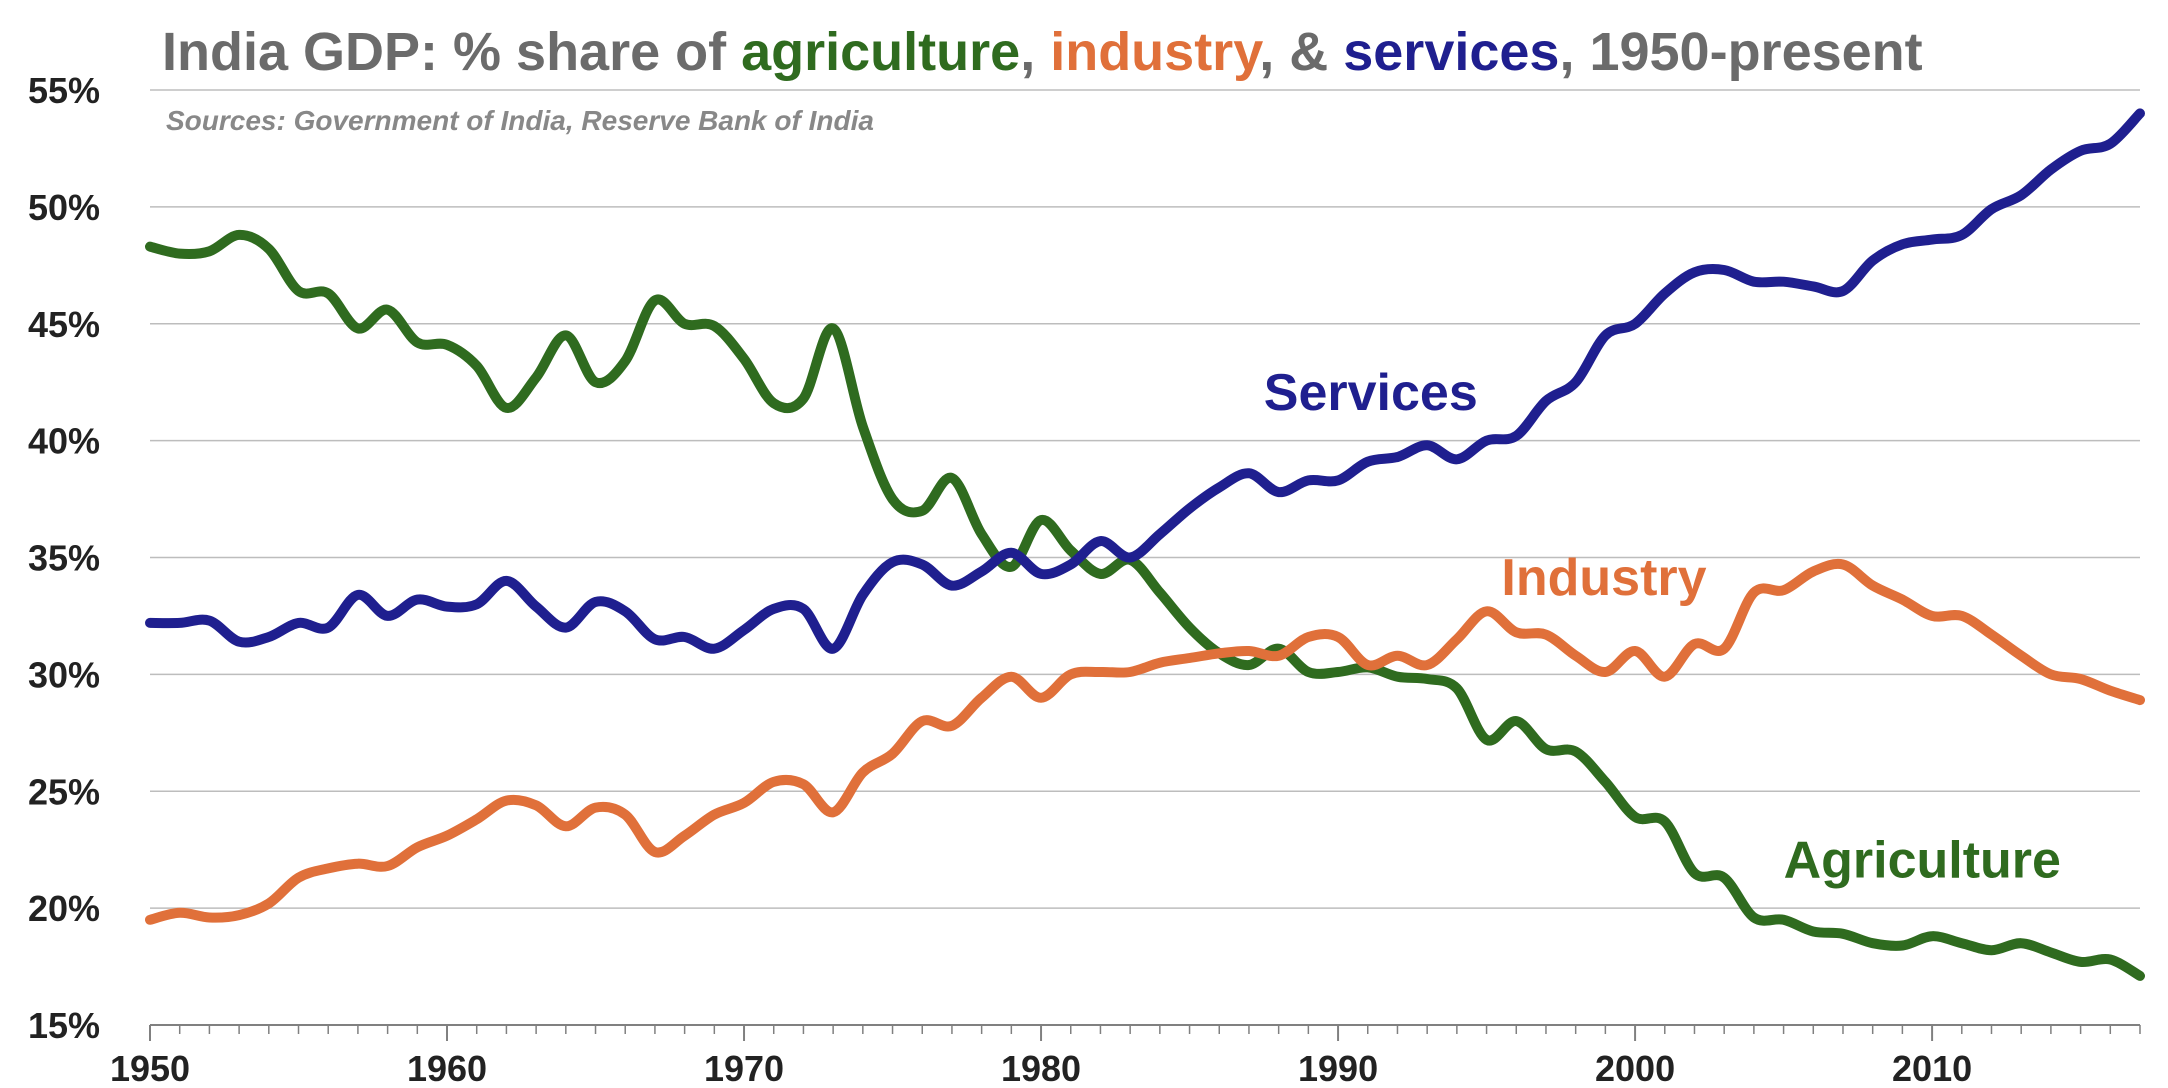 The width and height of the screenshot is (2168, 1088). I want to click on x-tick-label: 2000, so click(1635, 1068).